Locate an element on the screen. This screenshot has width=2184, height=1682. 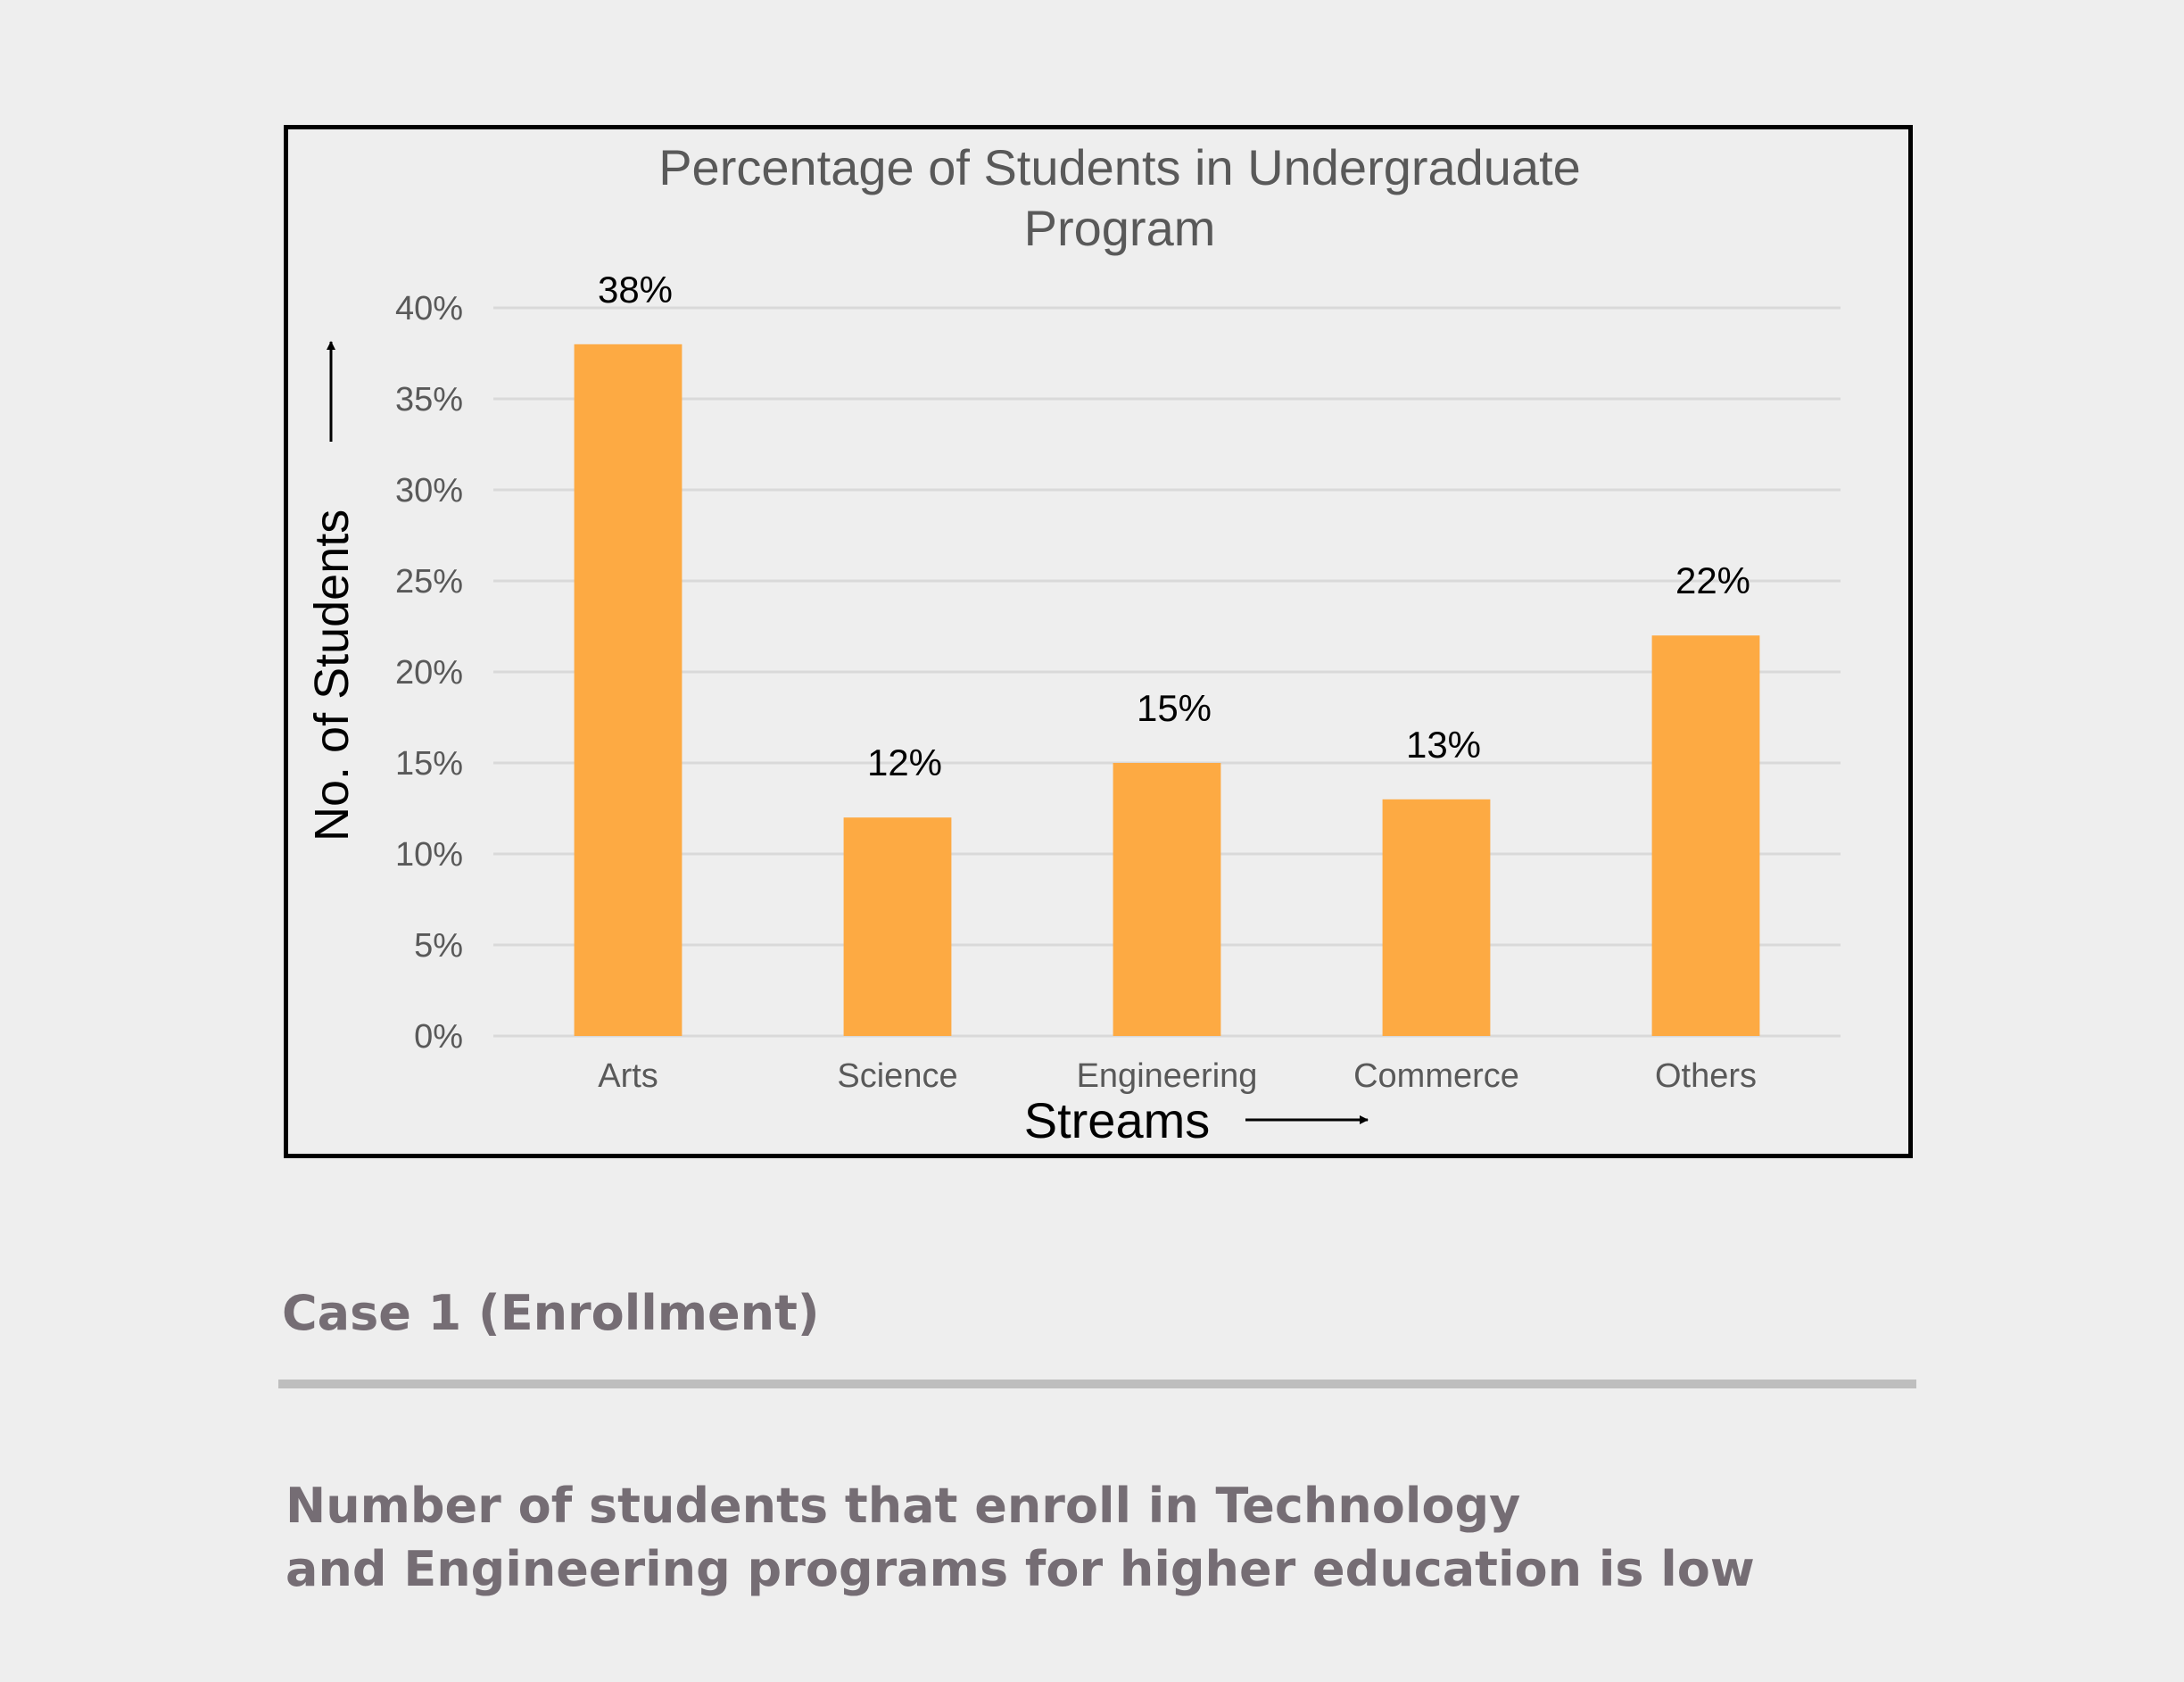
y-tick-label: 20% is located at coordinates (429, 673).